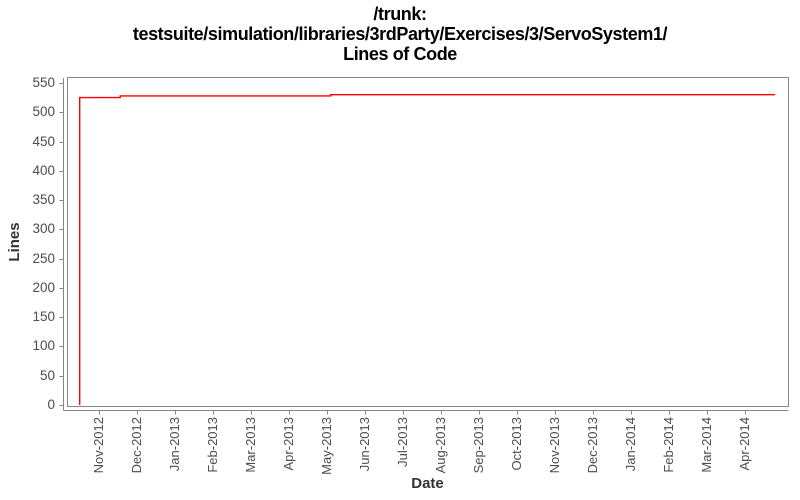 This screenshot has width=800, height=500. I want to click on y-tick-label: 250, so click(43, 258).